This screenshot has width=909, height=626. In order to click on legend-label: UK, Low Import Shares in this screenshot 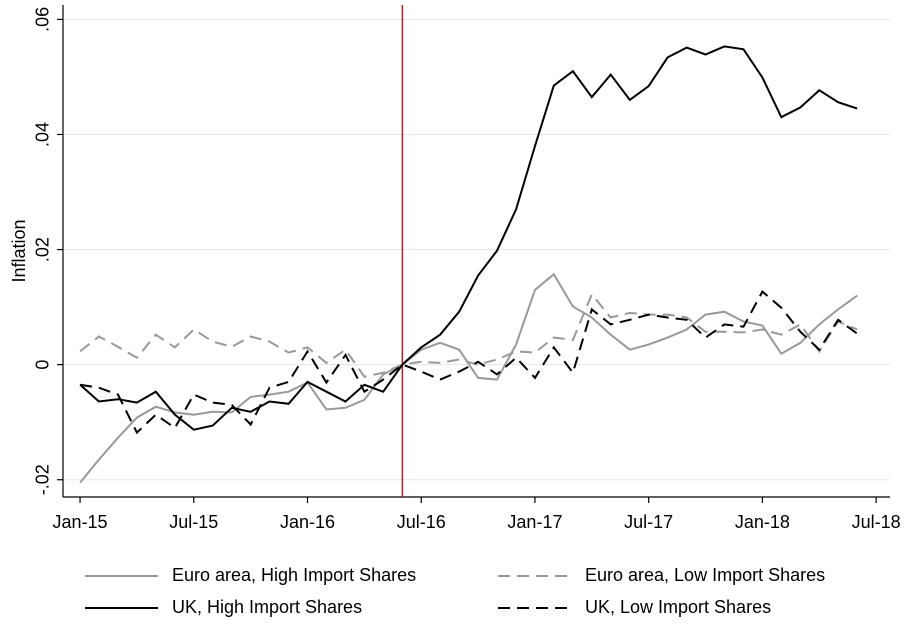, I will do `click(678, 607)`.